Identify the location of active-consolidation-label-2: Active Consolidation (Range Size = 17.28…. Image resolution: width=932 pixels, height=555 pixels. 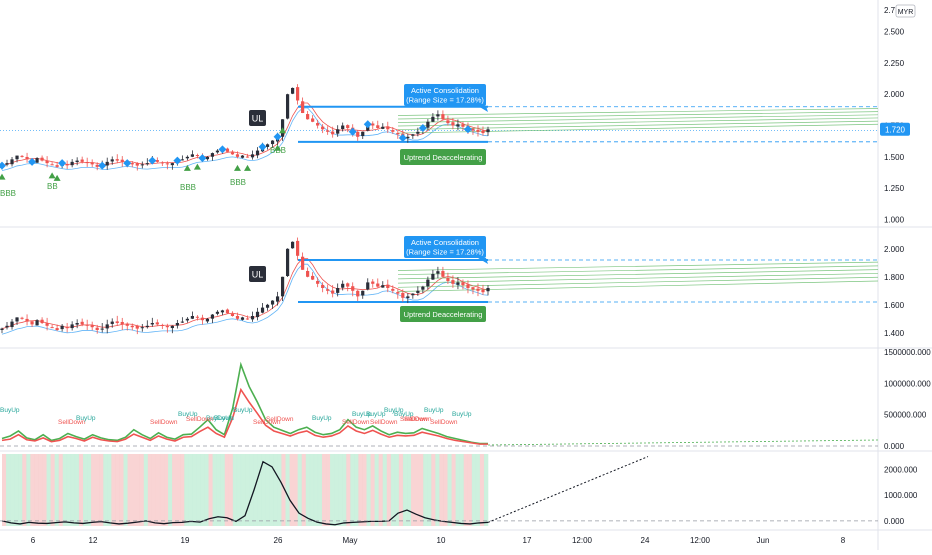
(446, 250).